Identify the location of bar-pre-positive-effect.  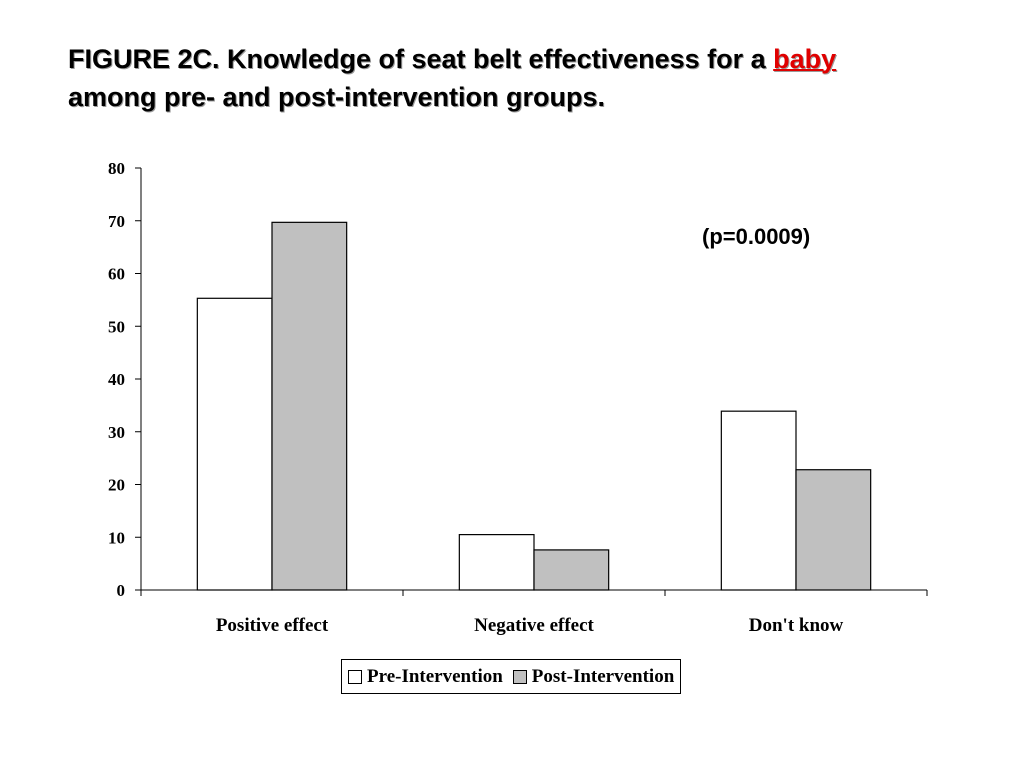
(234, 444).